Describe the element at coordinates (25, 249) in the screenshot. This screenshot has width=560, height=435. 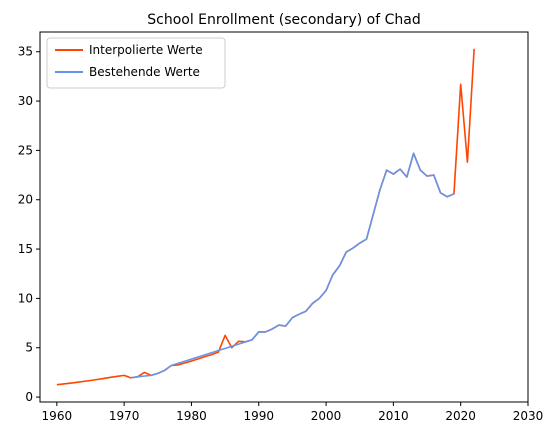
I see `y-tick-label: 15` at that location.